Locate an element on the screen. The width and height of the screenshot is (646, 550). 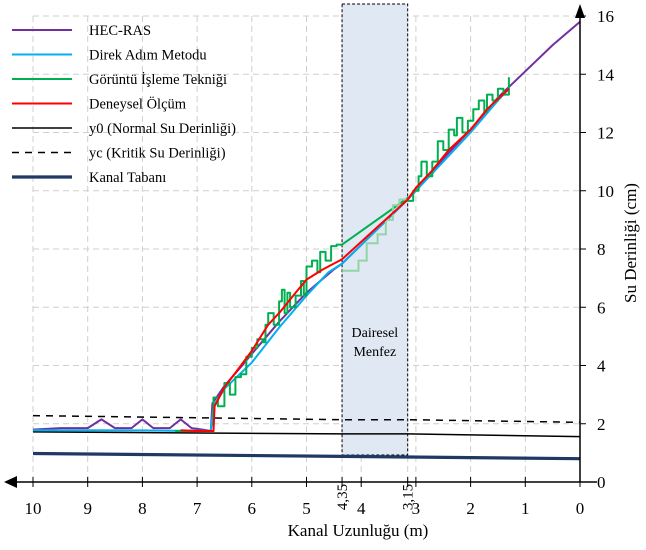
legend-label-0: HEC-RAS is located at coordinates (120, 31).